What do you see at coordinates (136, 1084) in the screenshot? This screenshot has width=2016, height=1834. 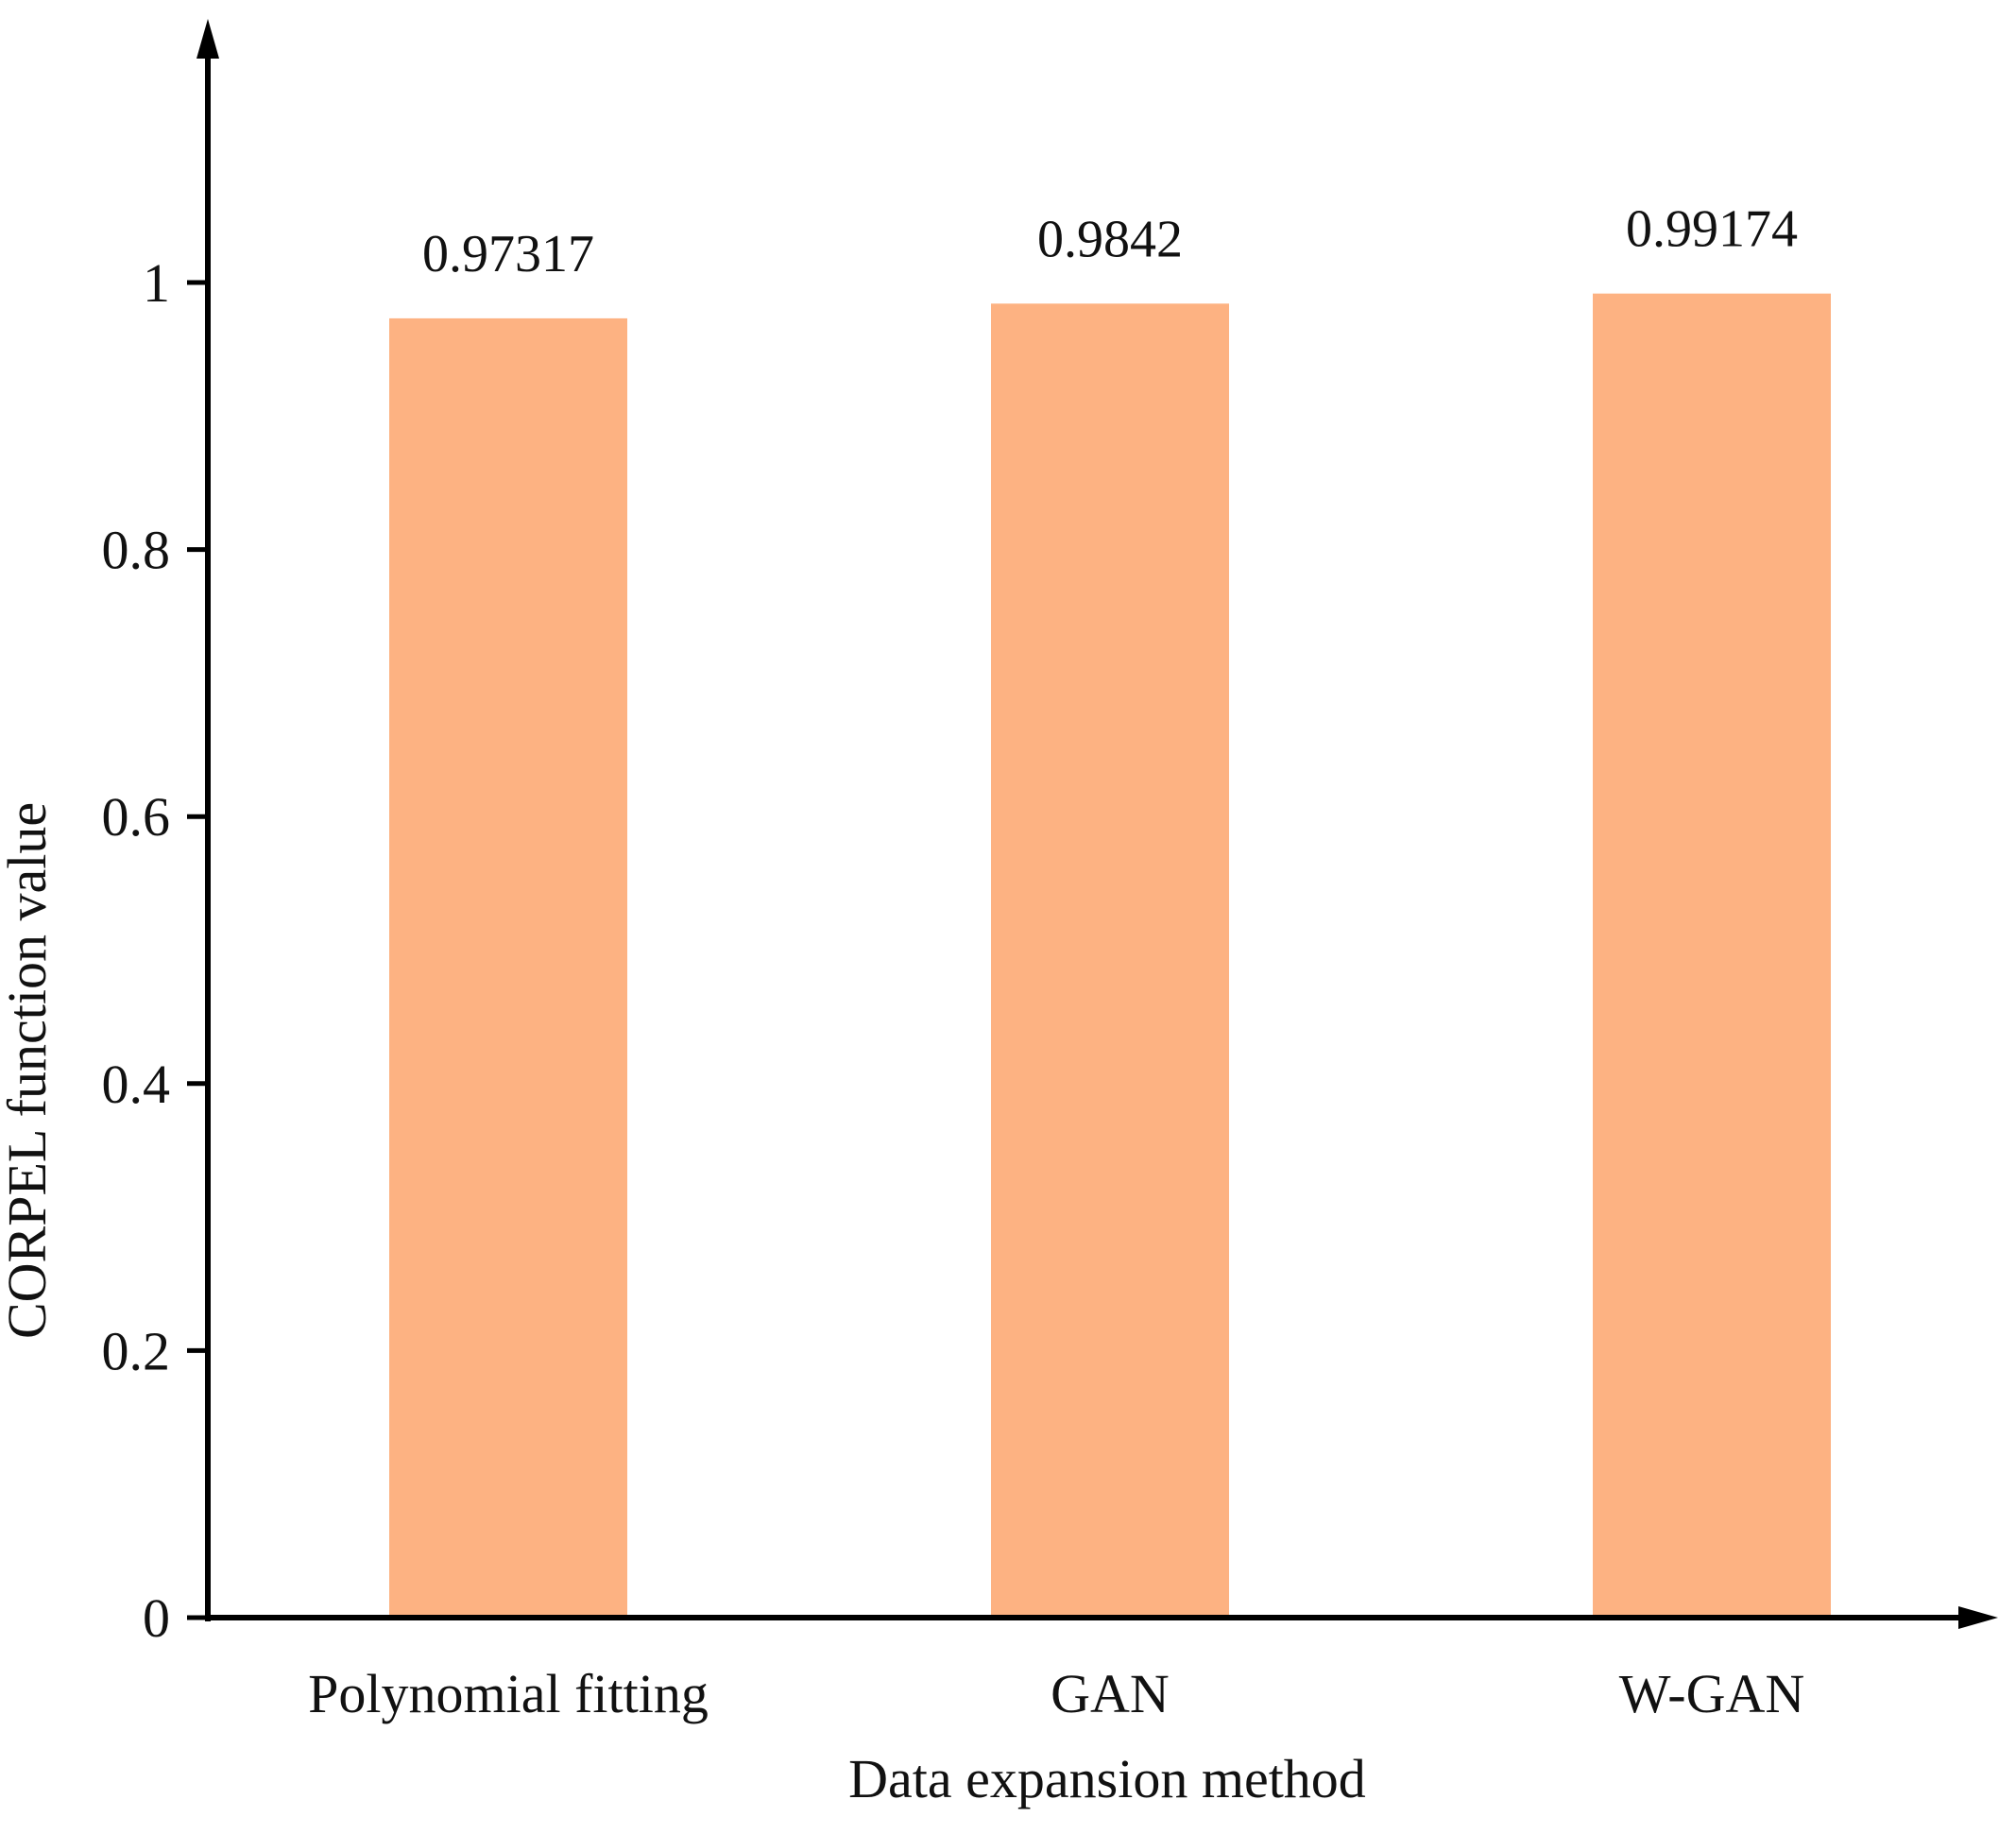 I see `y-tick-label: 0.4` at bounding box center [136, 1084].